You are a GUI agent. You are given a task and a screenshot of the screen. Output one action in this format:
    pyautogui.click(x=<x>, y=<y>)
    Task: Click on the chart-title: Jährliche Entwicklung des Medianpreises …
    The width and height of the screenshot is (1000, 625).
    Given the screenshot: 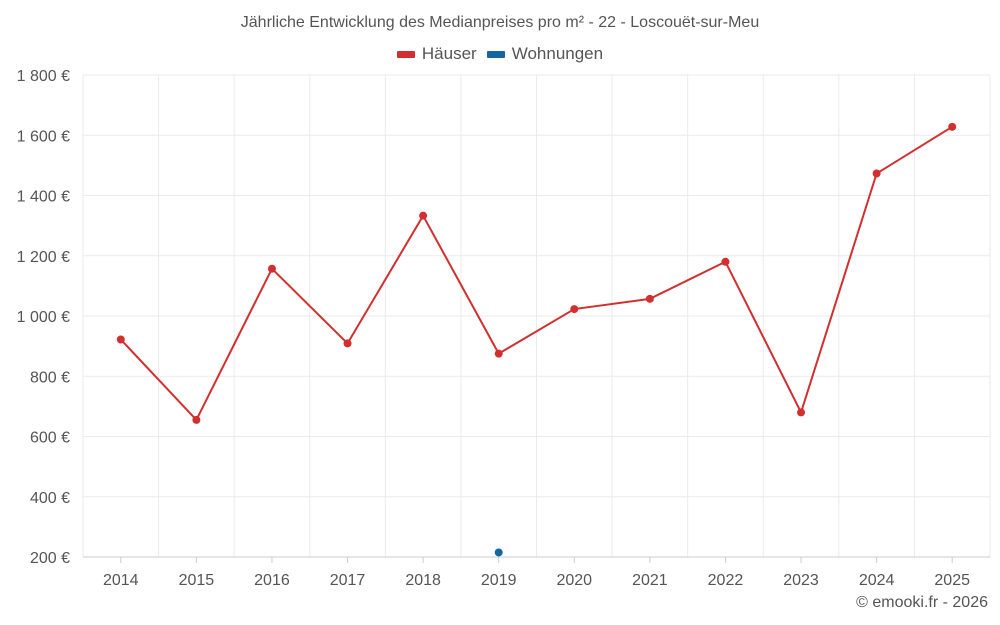 What is the action you would take?
    pyautogui.click(x=500, y=22)
    